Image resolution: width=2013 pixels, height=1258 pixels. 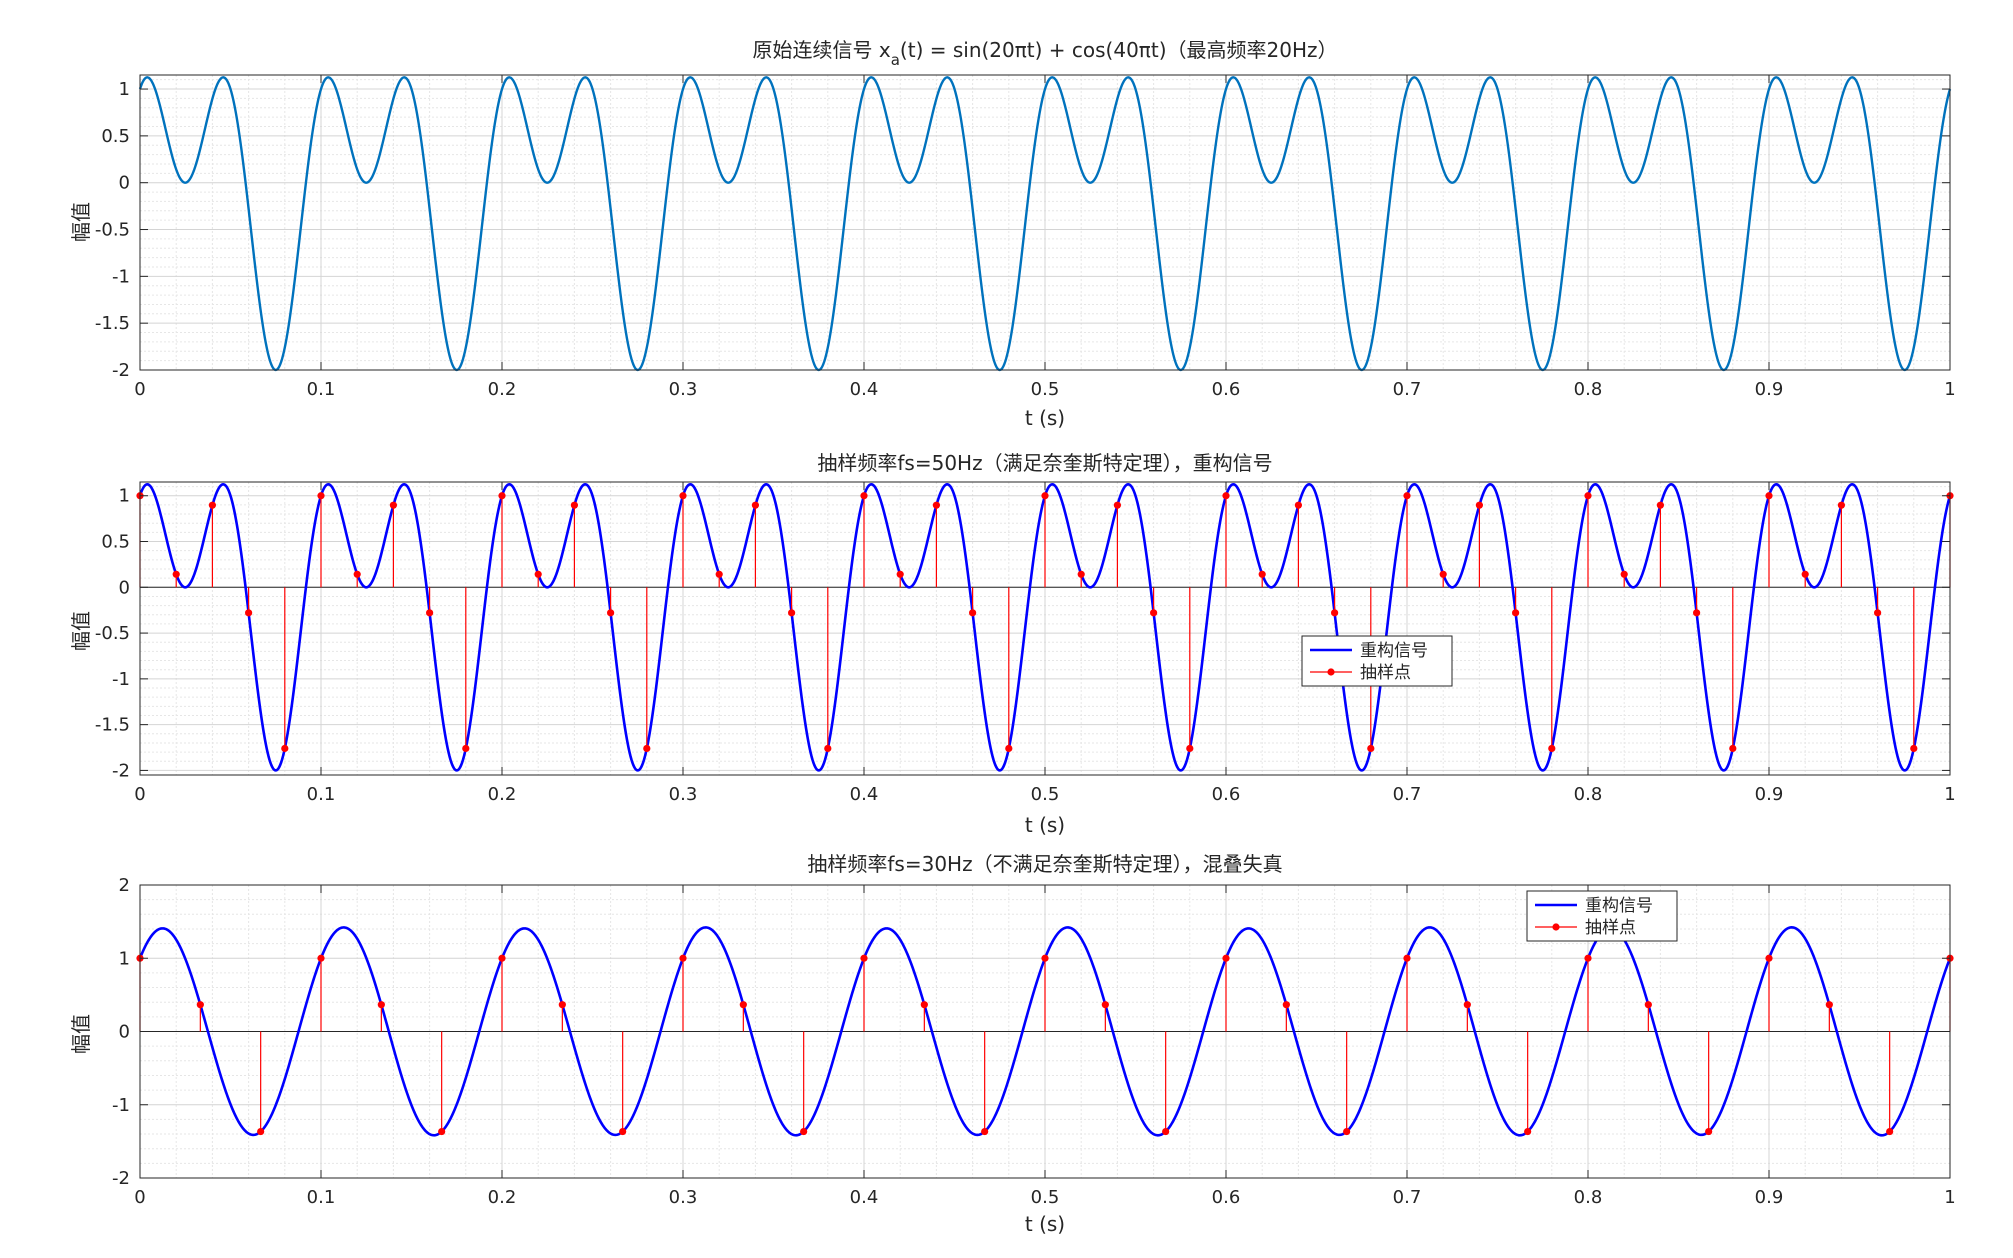 What do you see at coordinates (81, 222) in the screenshot?
I see `y-axis-label: 幅值` at bounding box center [81, 222].